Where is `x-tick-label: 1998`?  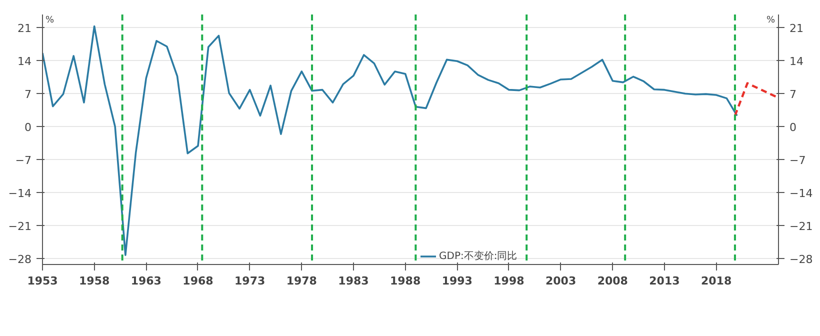 x-tick-label: 1998 is located at coordinates (509, 281).